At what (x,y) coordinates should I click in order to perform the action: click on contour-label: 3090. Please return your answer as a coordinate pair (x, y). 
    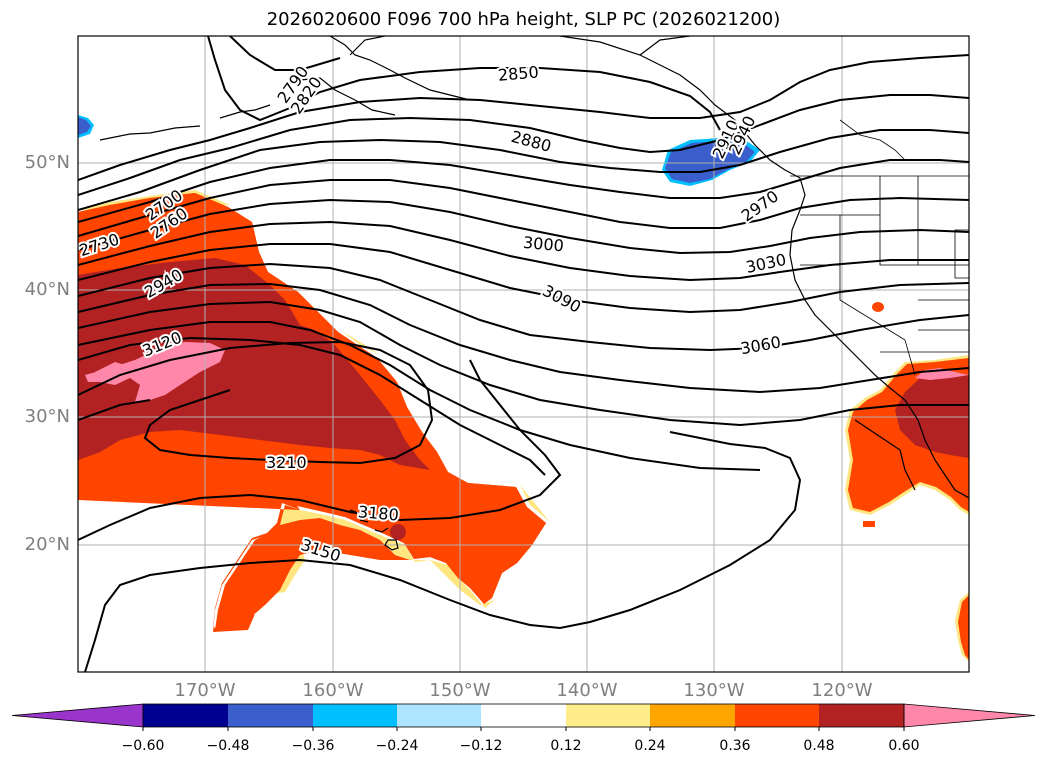
    Looking at the image, I should click on (561, 299).